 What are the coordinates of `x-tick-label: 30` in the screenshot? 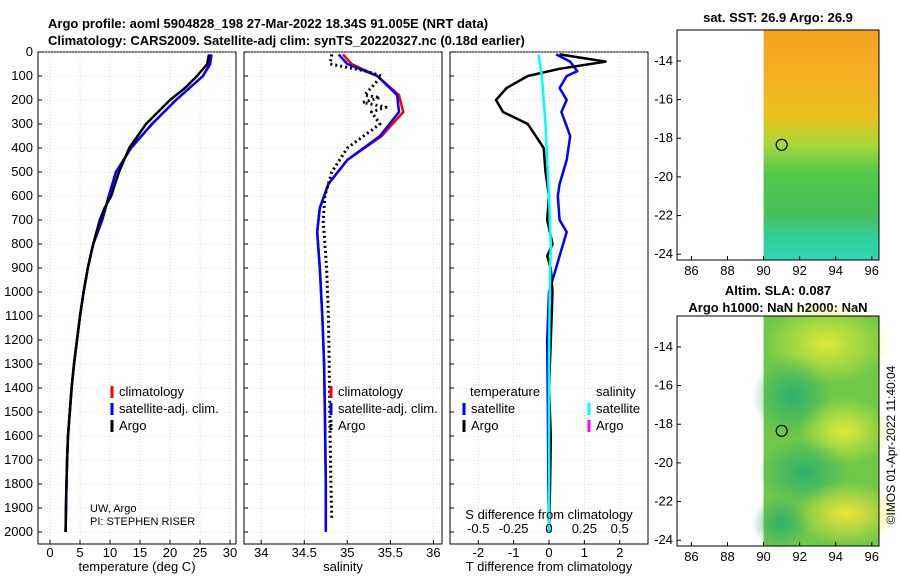 It's located at (230, 552).